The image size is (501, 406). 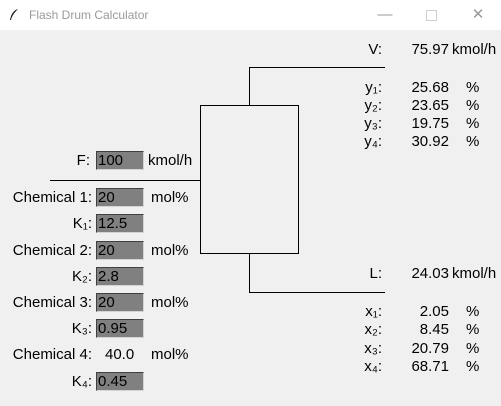 What do you see at coordinates (473, 329) in the screenshot?
I see `x2-unit: %` at bounding box center [473, 329].